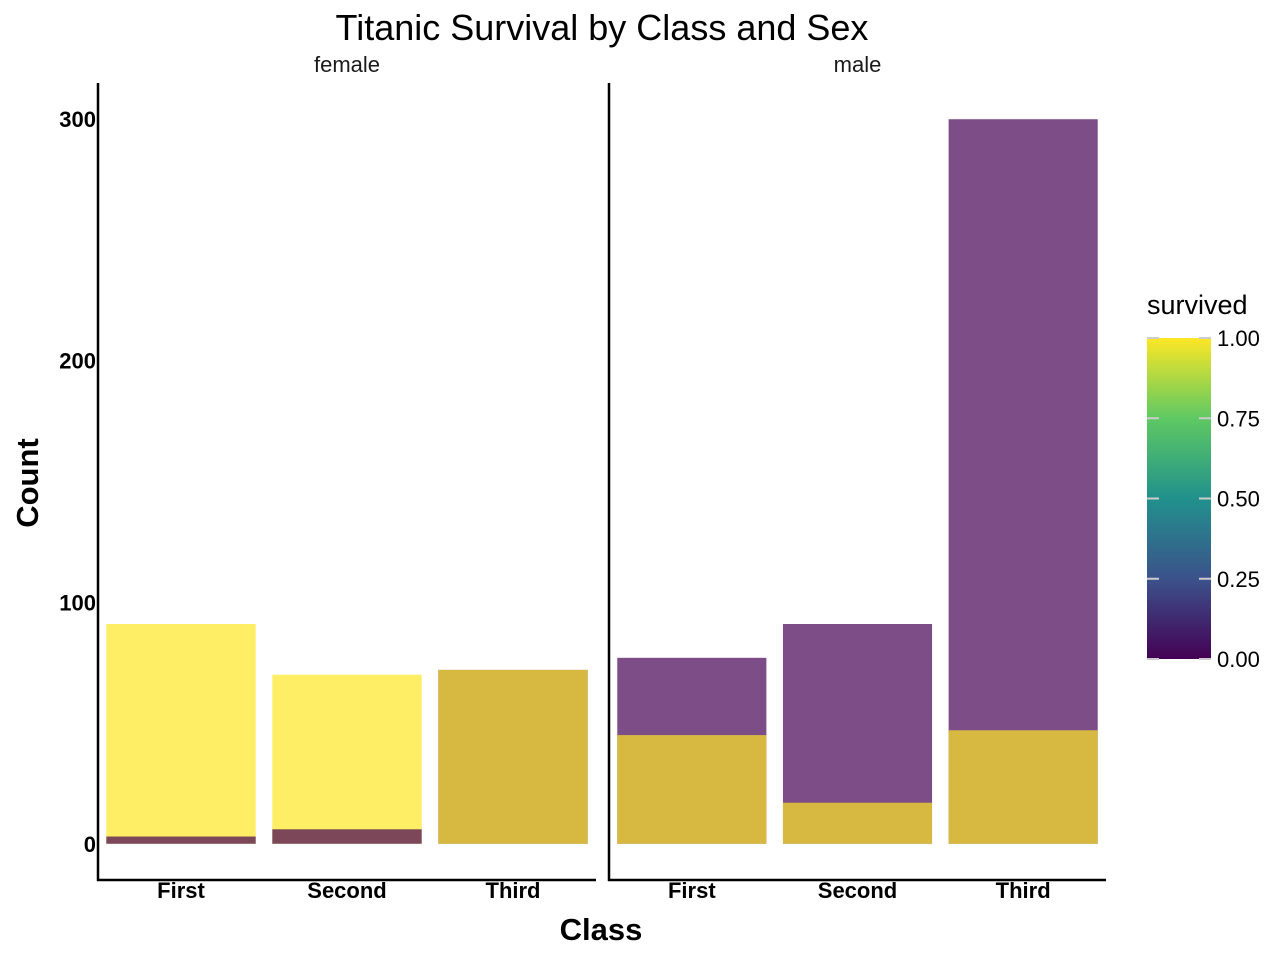  I want to click on legend: survived 0.00 0.25 0.50 0.75 1.00, so click(1203, 481).